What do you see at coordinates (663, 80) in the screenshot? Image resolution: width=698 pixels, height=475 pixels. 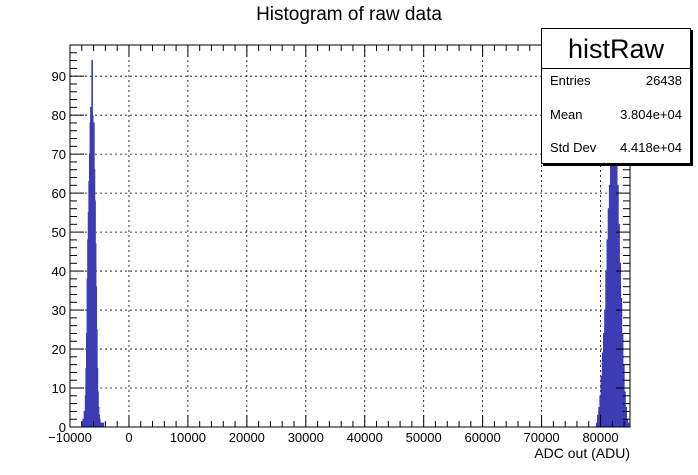 I see `stats-value: 26438` at bounding box center [663, 80].